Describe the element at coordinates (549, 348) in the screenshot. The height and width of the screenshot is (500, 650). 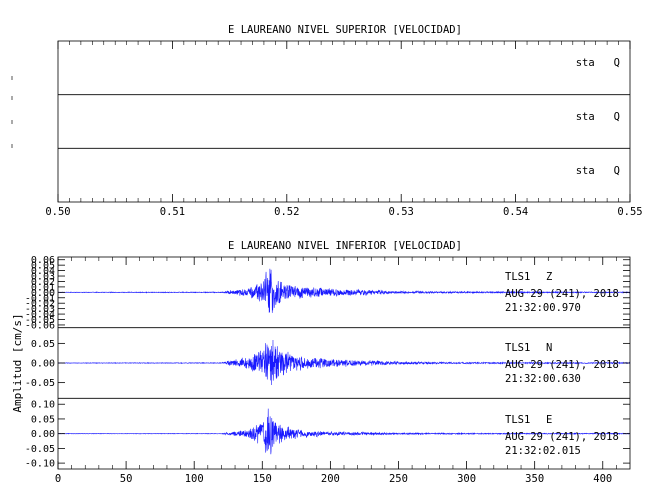
I see `component-label: N` at that location.